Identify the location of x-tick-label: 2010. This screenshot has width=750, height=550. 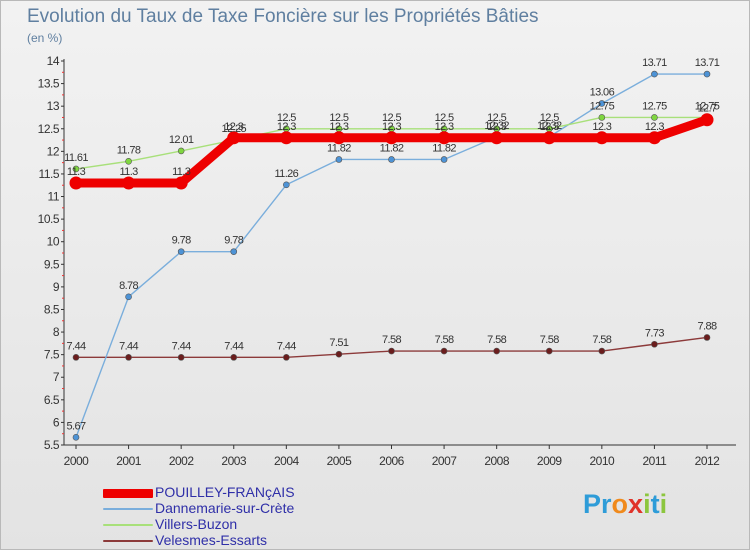
(602, 461).